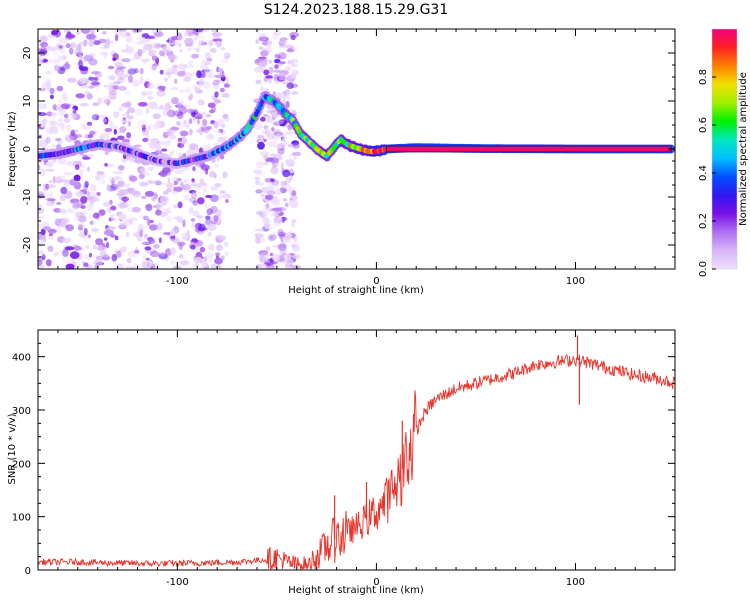 This screenshot has height=600, width=750. Describe the element at coordinates (724, 149) in the screenshot. I see `colorbar-frame` at that location.